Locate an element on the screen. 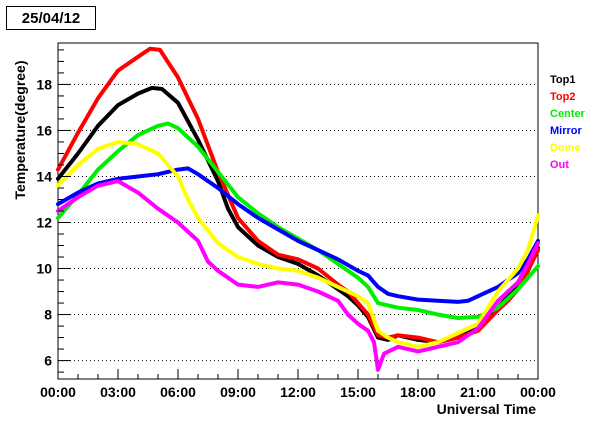 The image size is (596, 424). x-axis-label: Universal Time is located at coordinates (487, 409).